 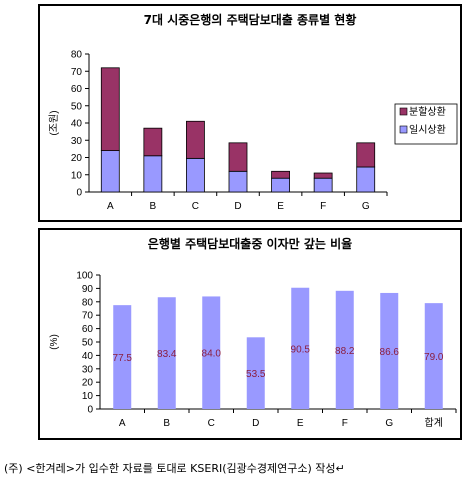 I want to click on data-label: 86.6, so click(x=390, y=352).